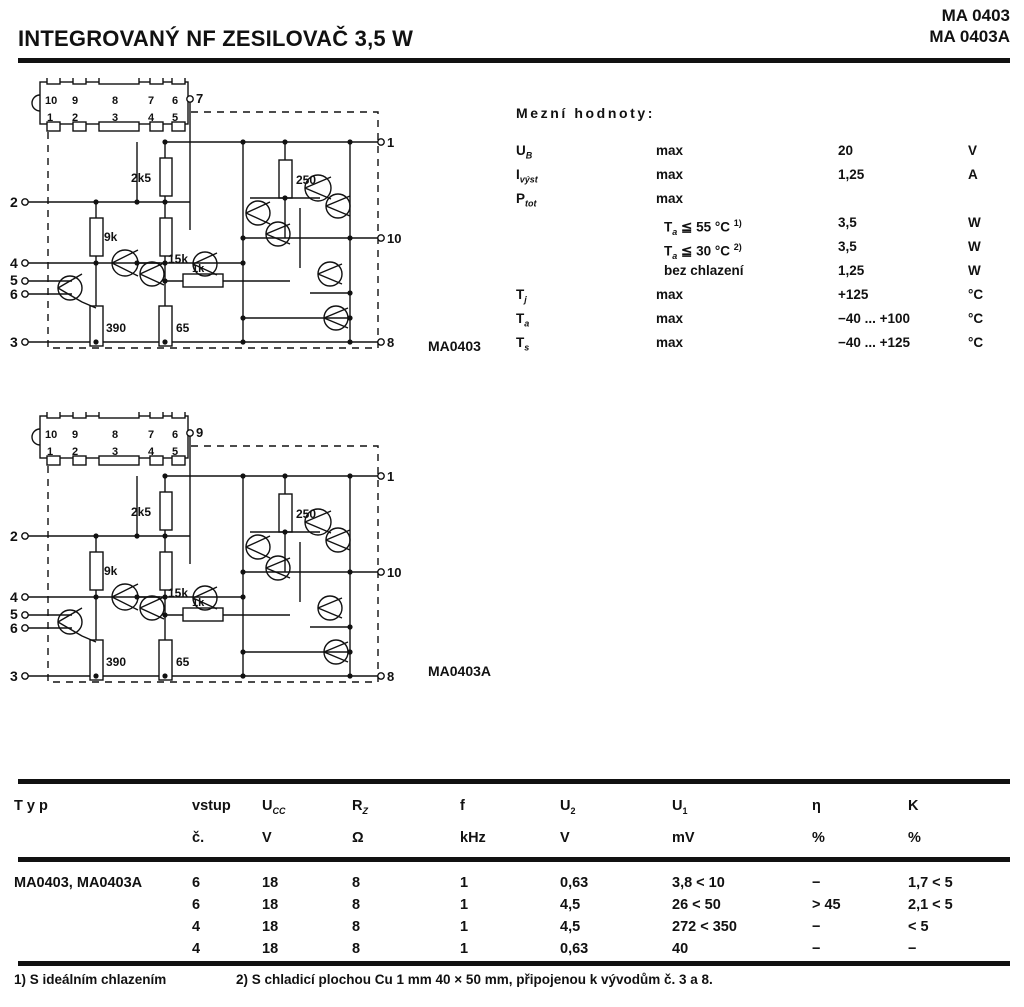 This screenshot has height=1007, width=1024. What do you see at coordinates (818, 838) in the screenshot?
I see `table-cell-eta: %` at bounding box center [818, 838].